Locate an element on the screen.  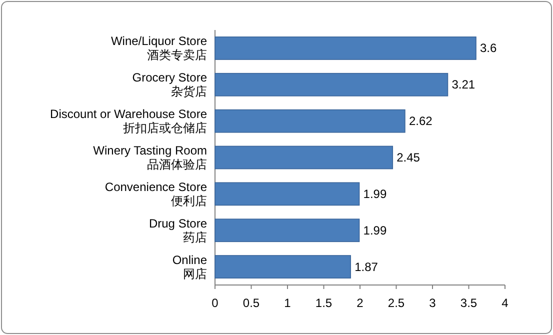
x-tick-label: 3.5 is located at coordinates (469, 303).